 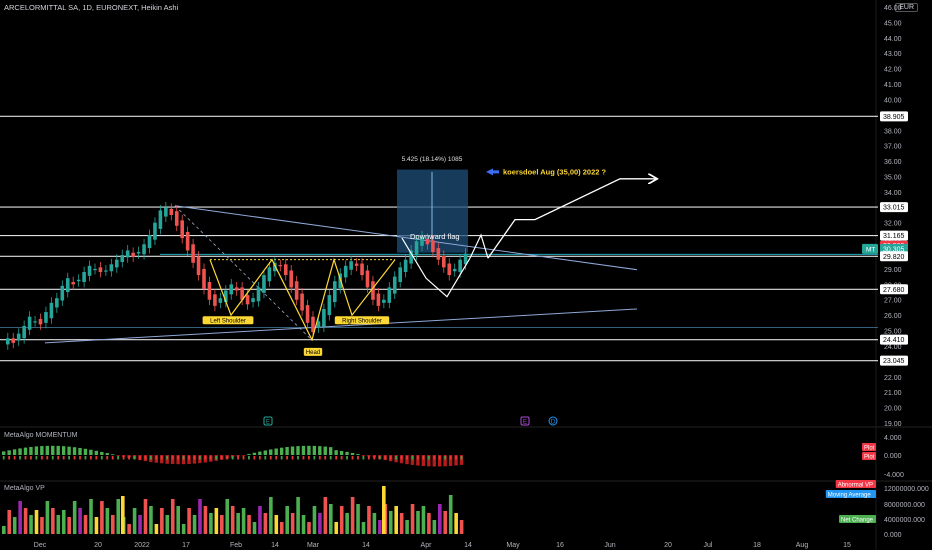 What do you see at coordinates (893, 39) in the screenshot?
I see `price-tick-label: 44.00` at bounding box center [893, 39].